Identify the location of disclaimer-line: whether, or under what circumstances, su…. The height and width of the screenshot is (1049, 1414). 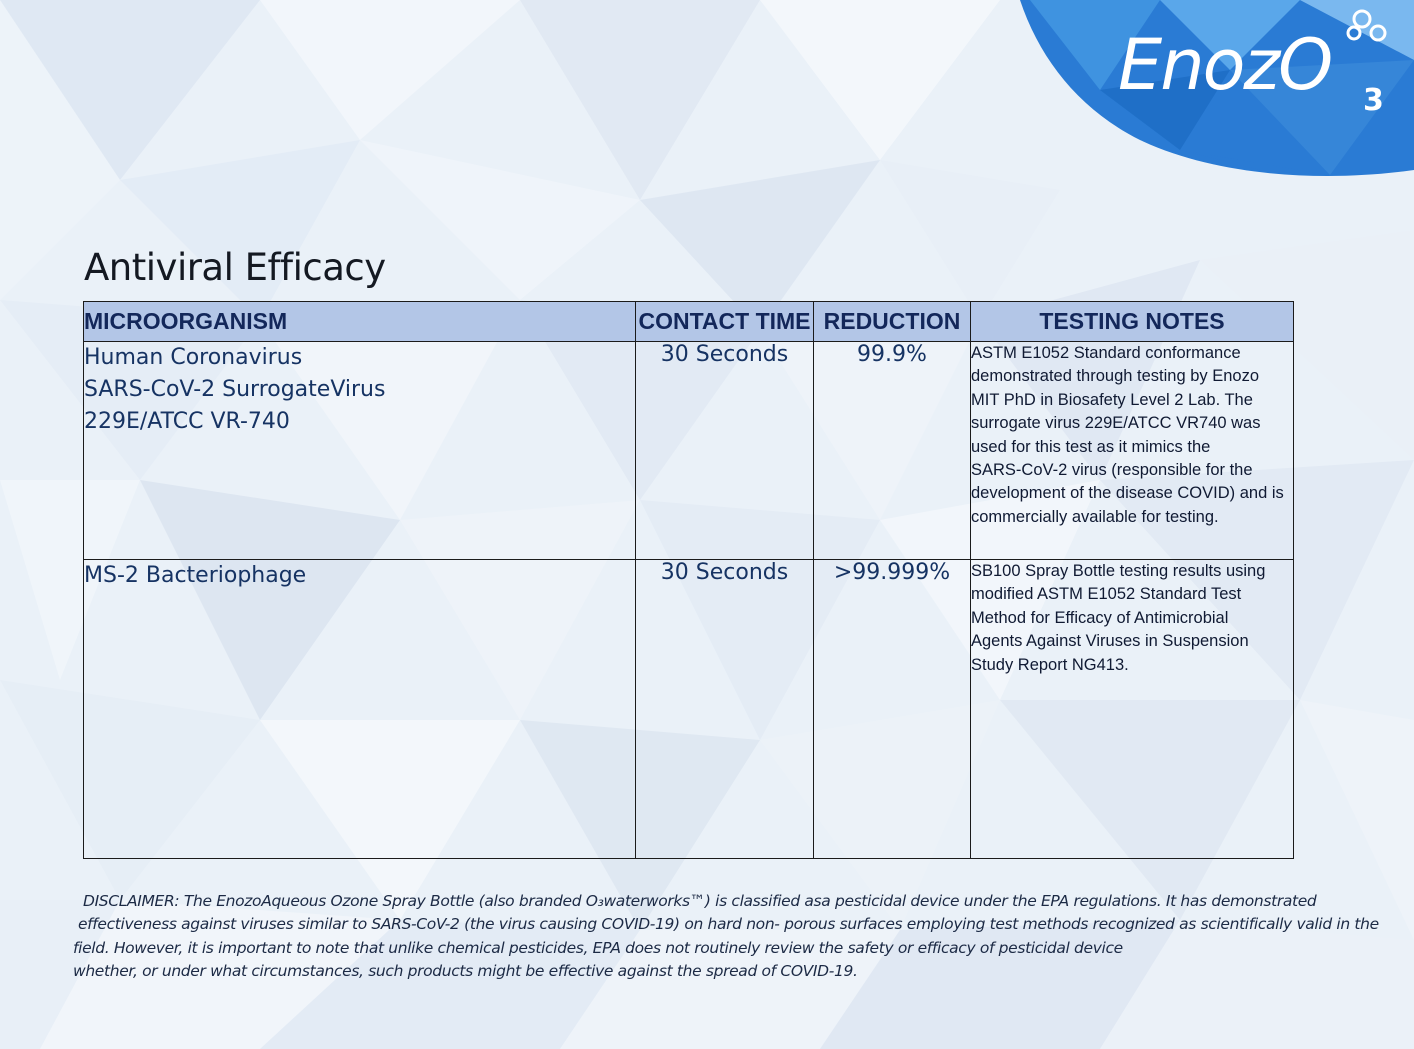
(465, 970).